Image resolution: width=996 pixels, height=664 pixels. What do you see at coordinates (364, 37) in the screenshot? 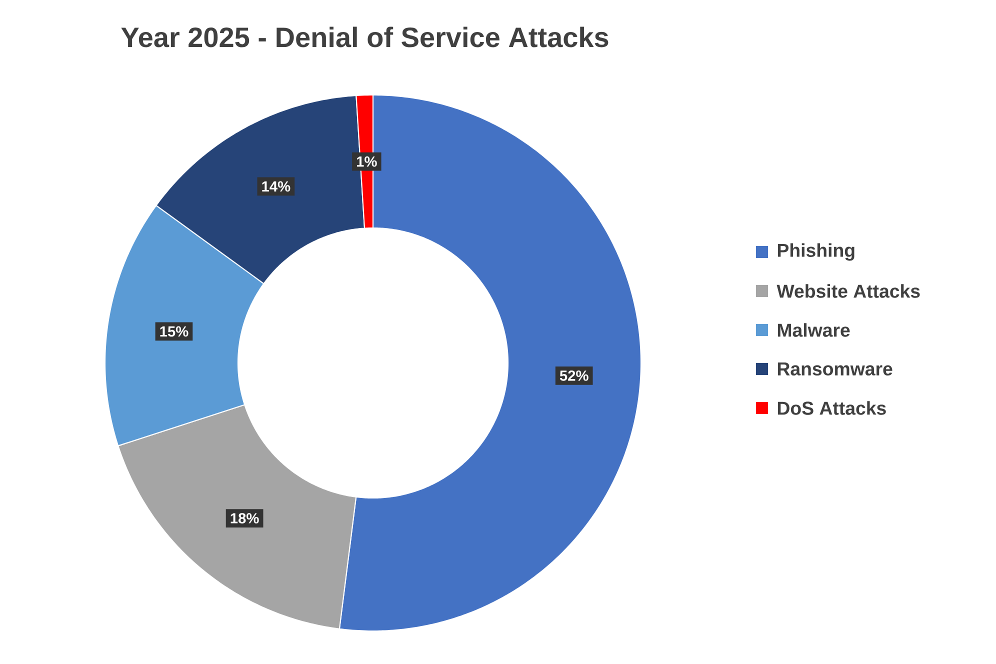
I see `chart-title: Year 2025 - Denial of Service Attacks` at bounding box center [364, 37].